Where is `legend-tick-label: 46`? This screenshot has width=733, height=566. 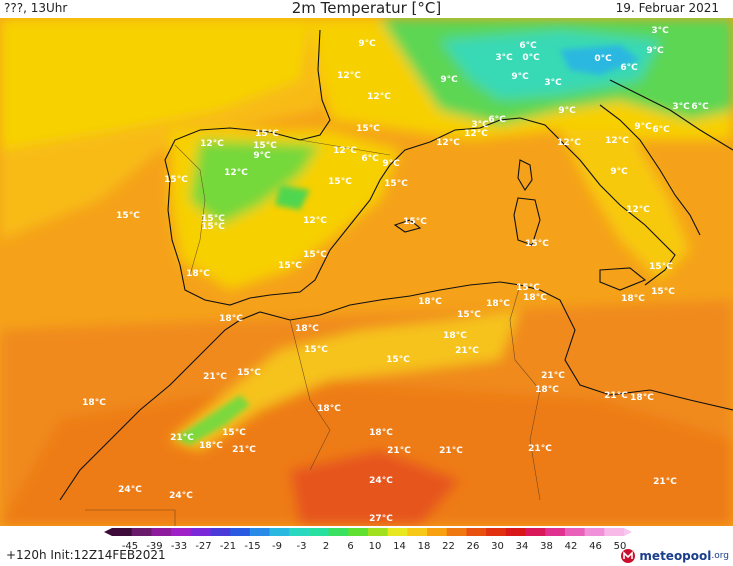 legend-tick-label: 46 is located at coordinates (595, 546).